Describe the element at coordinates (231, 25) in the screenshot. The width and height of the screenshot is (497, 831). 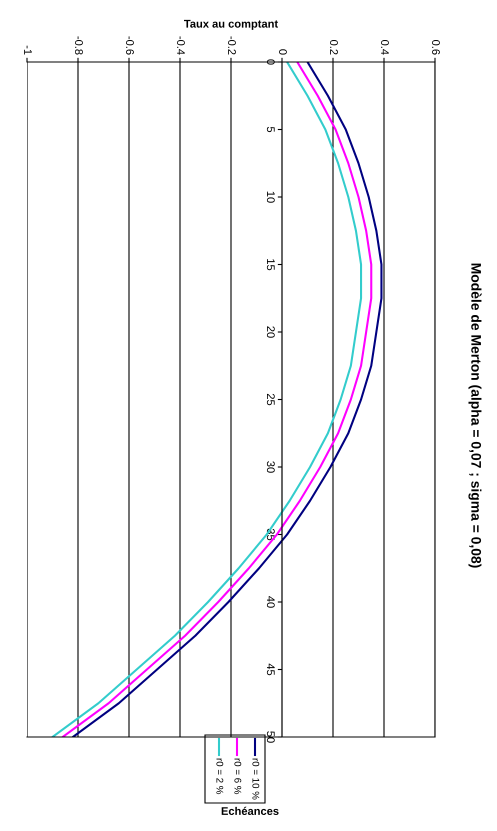
I see `x-axis-title: Taux au comptant` at that location.